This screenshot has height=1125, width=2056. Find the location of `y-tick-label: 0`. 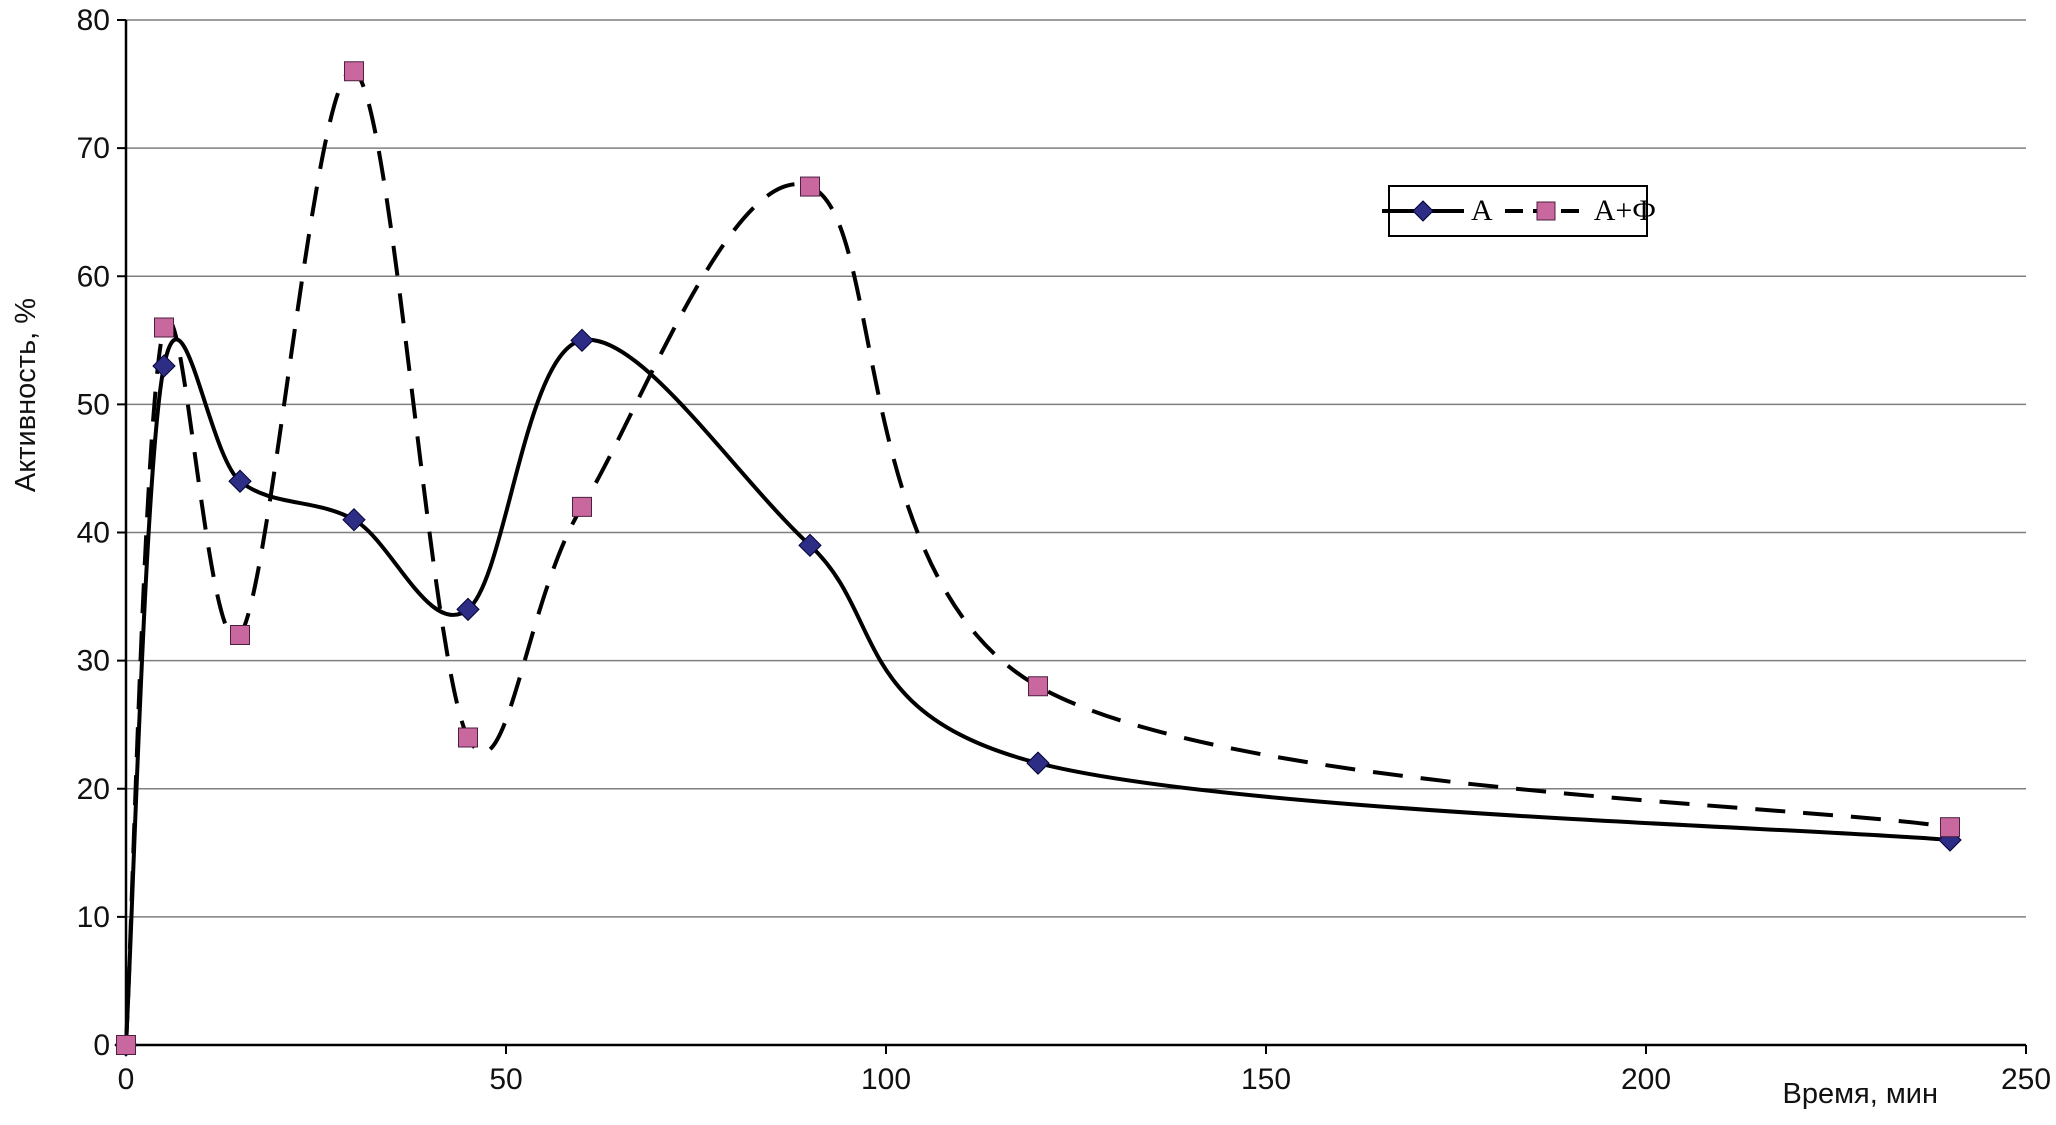

y-tick-label: 0 is located at coordinates (101, 1045).